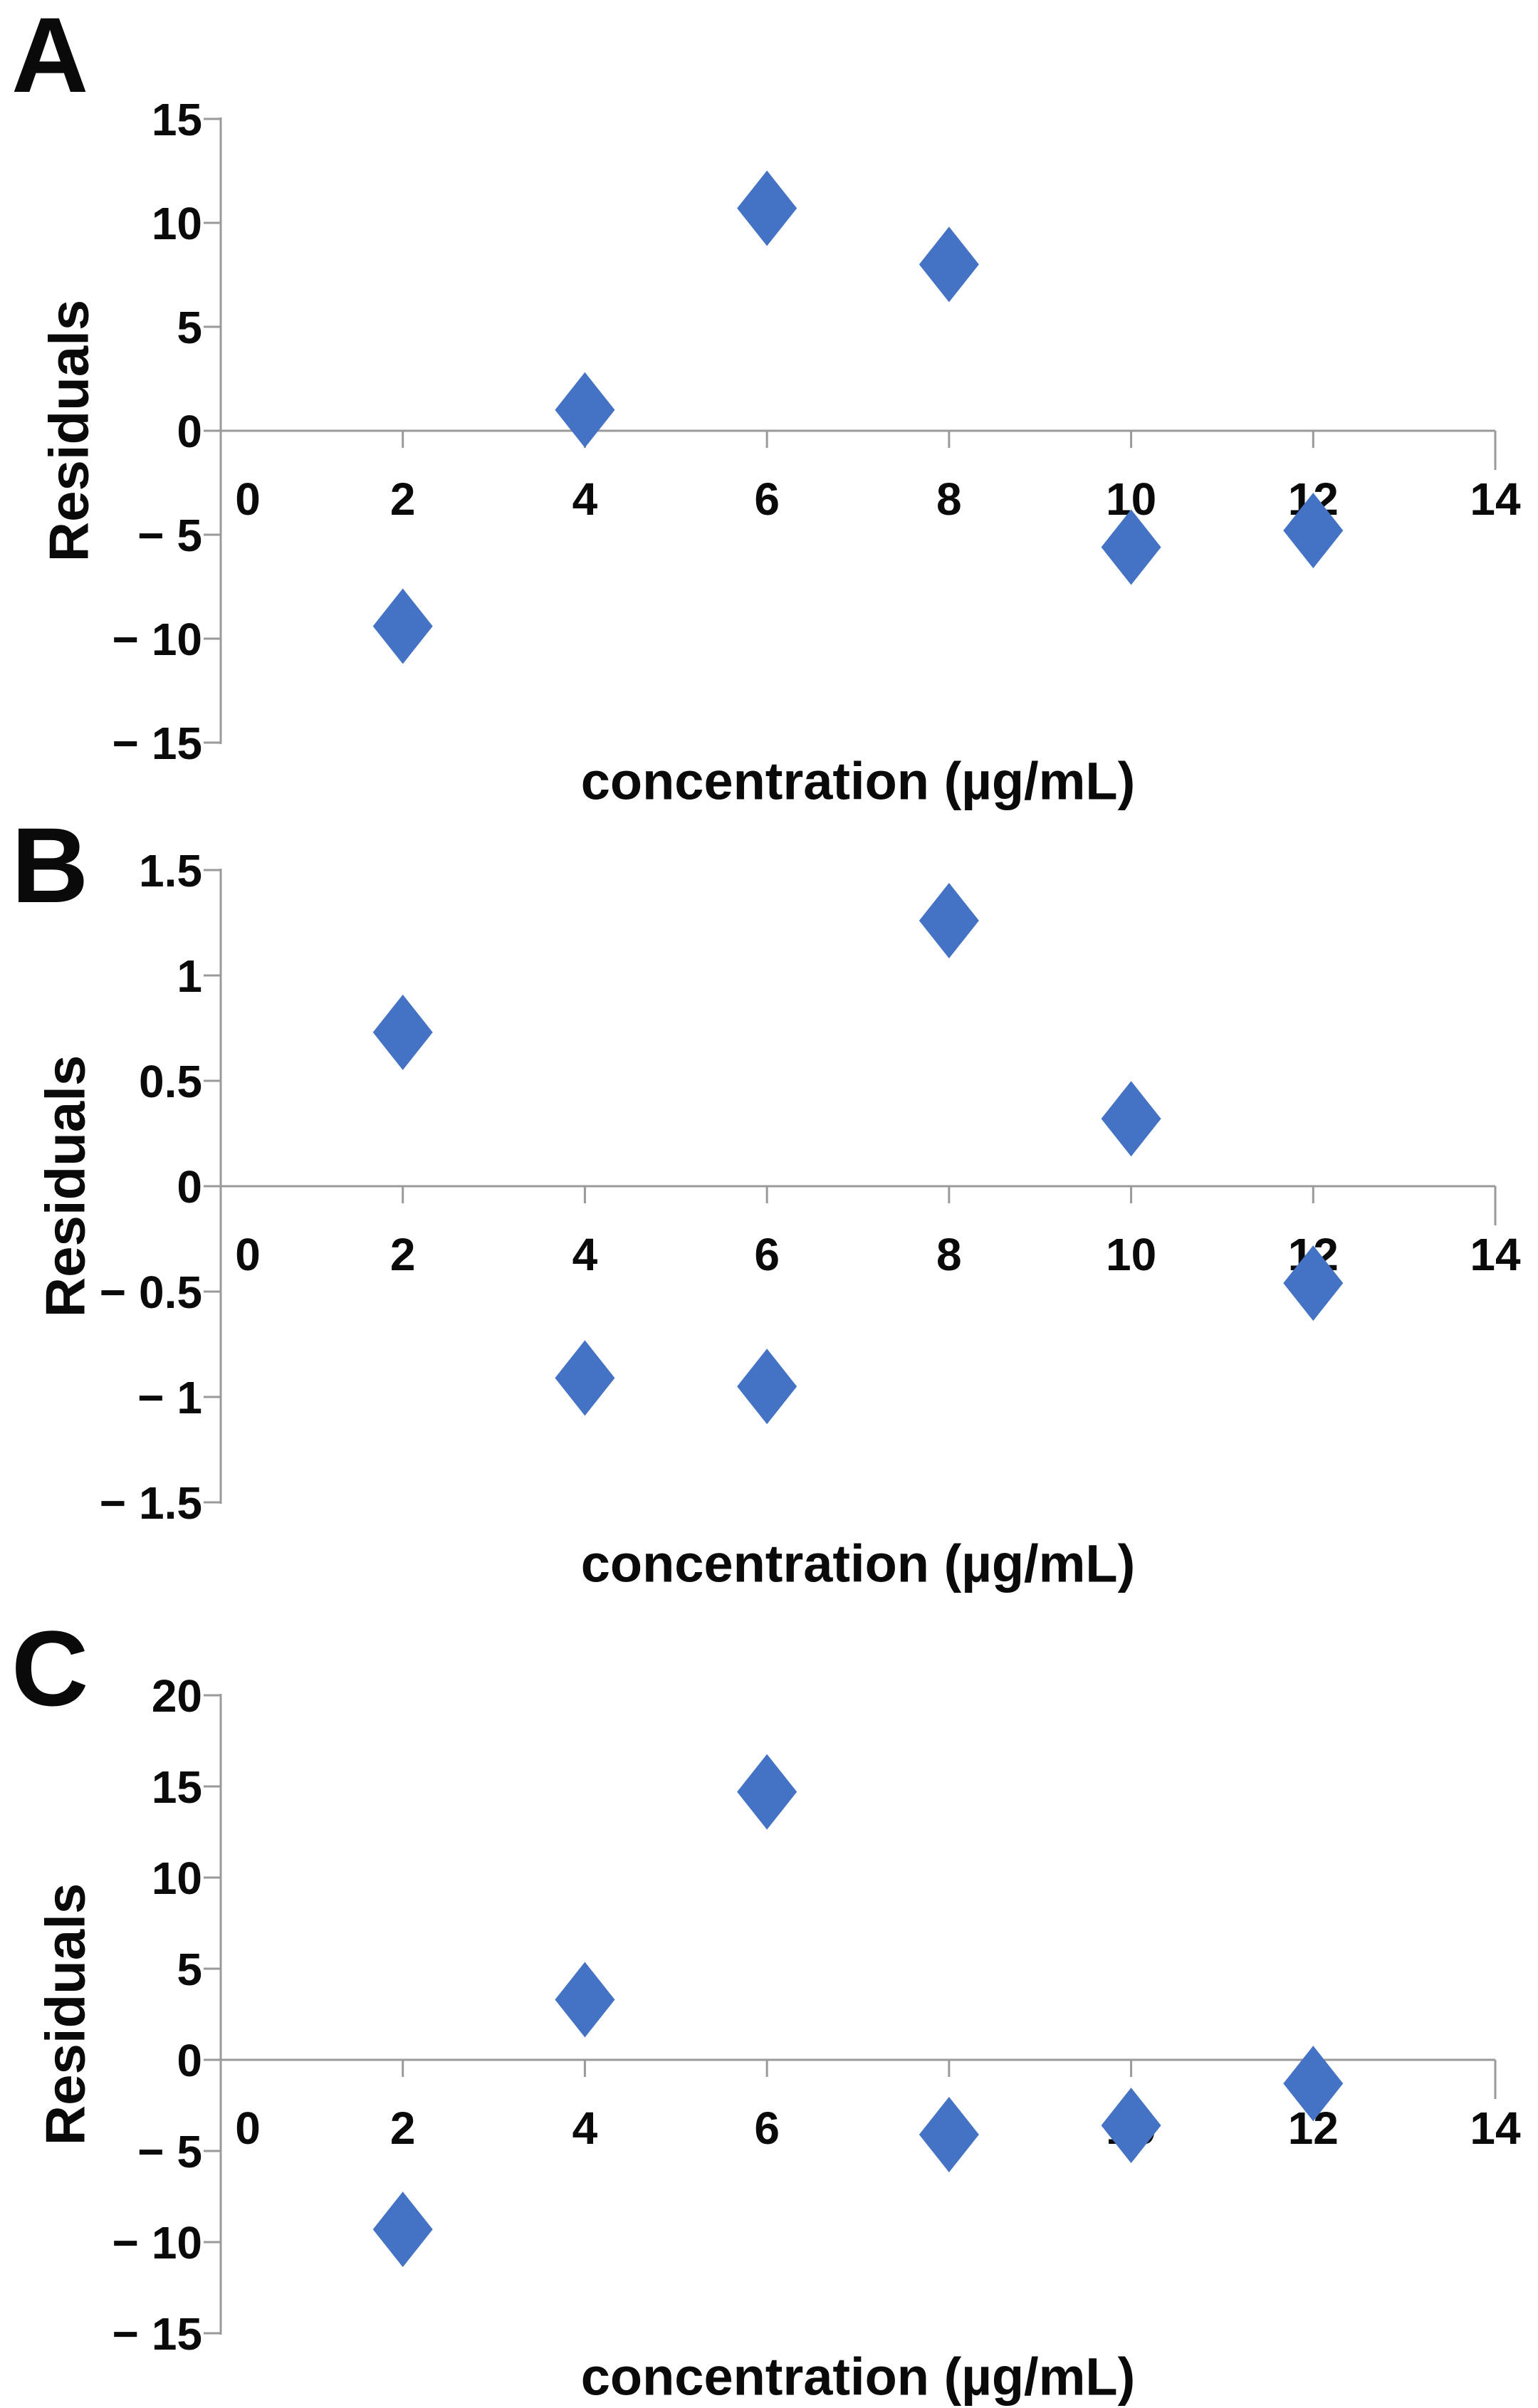  I want to click on x-tick-label: 10, so click(1131, 1254).